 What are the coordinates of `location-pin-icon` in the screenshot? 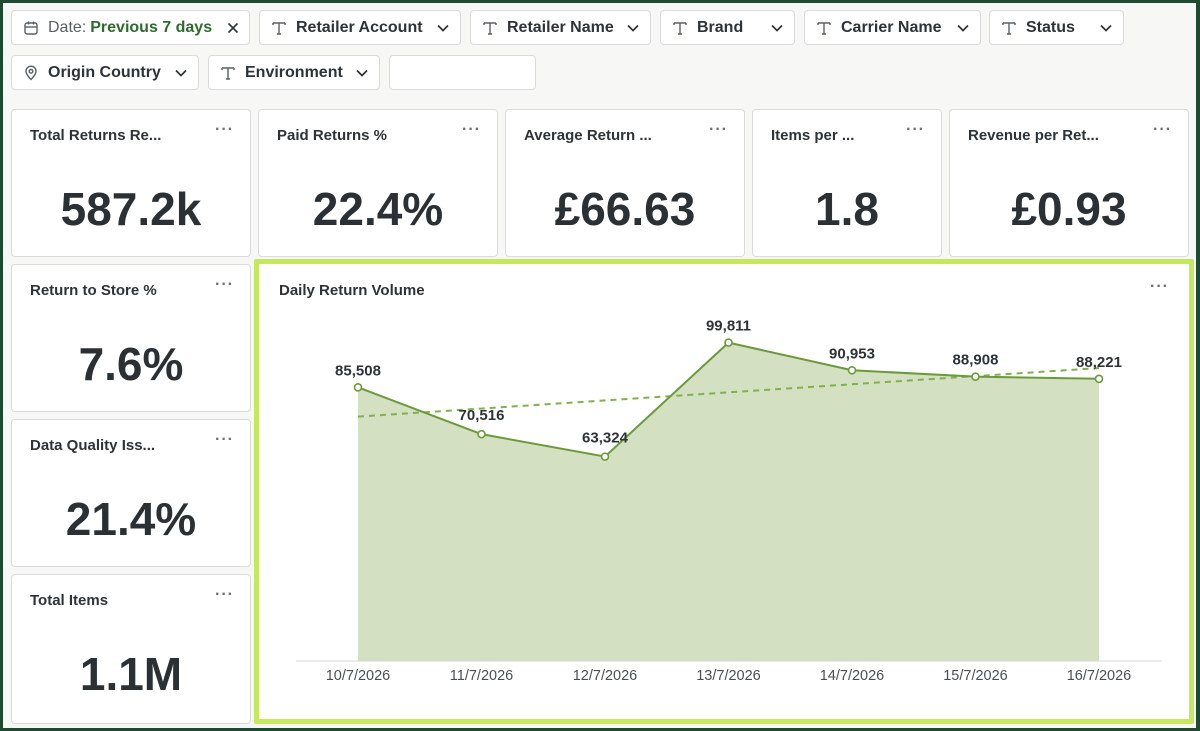 It's located at (31, 72).